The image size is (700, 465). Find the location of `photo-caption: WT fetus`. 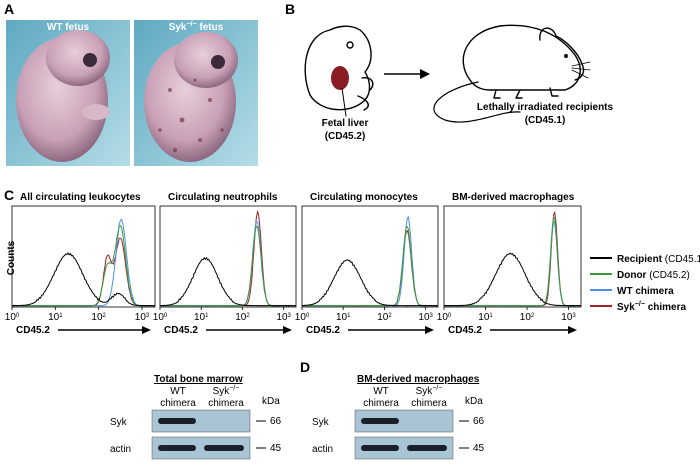

photo-caption: WT fetus is located at coordinates (68, 27).